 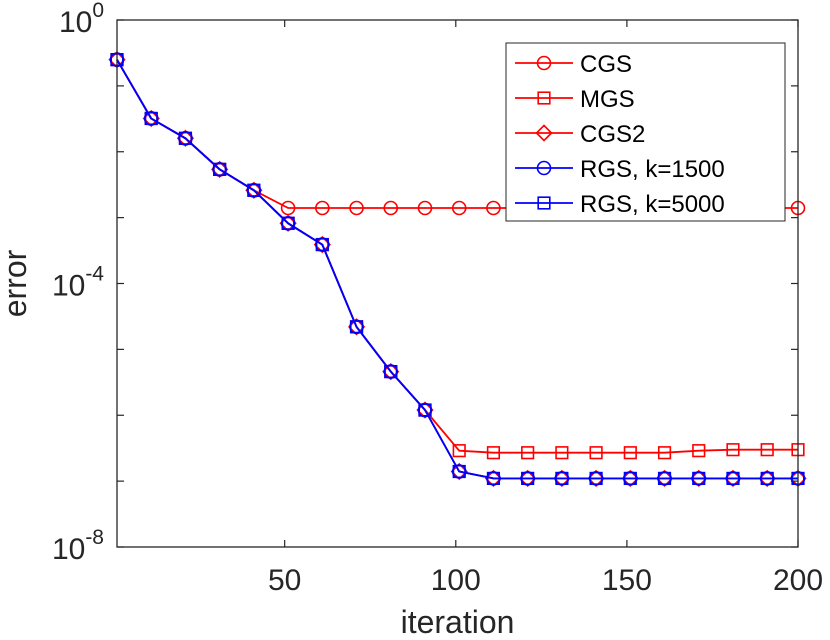 What do you see at coordinates (98, 11) in the screenshot?
I see `y-tick-exponent: 0` at bounding box center [98, 11].